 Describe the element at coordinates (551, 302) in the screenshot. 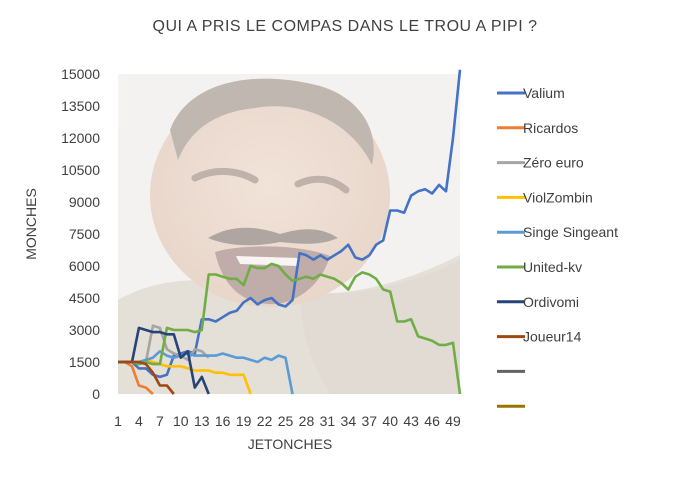

I see `legend-label: Ordivomi` at that location.